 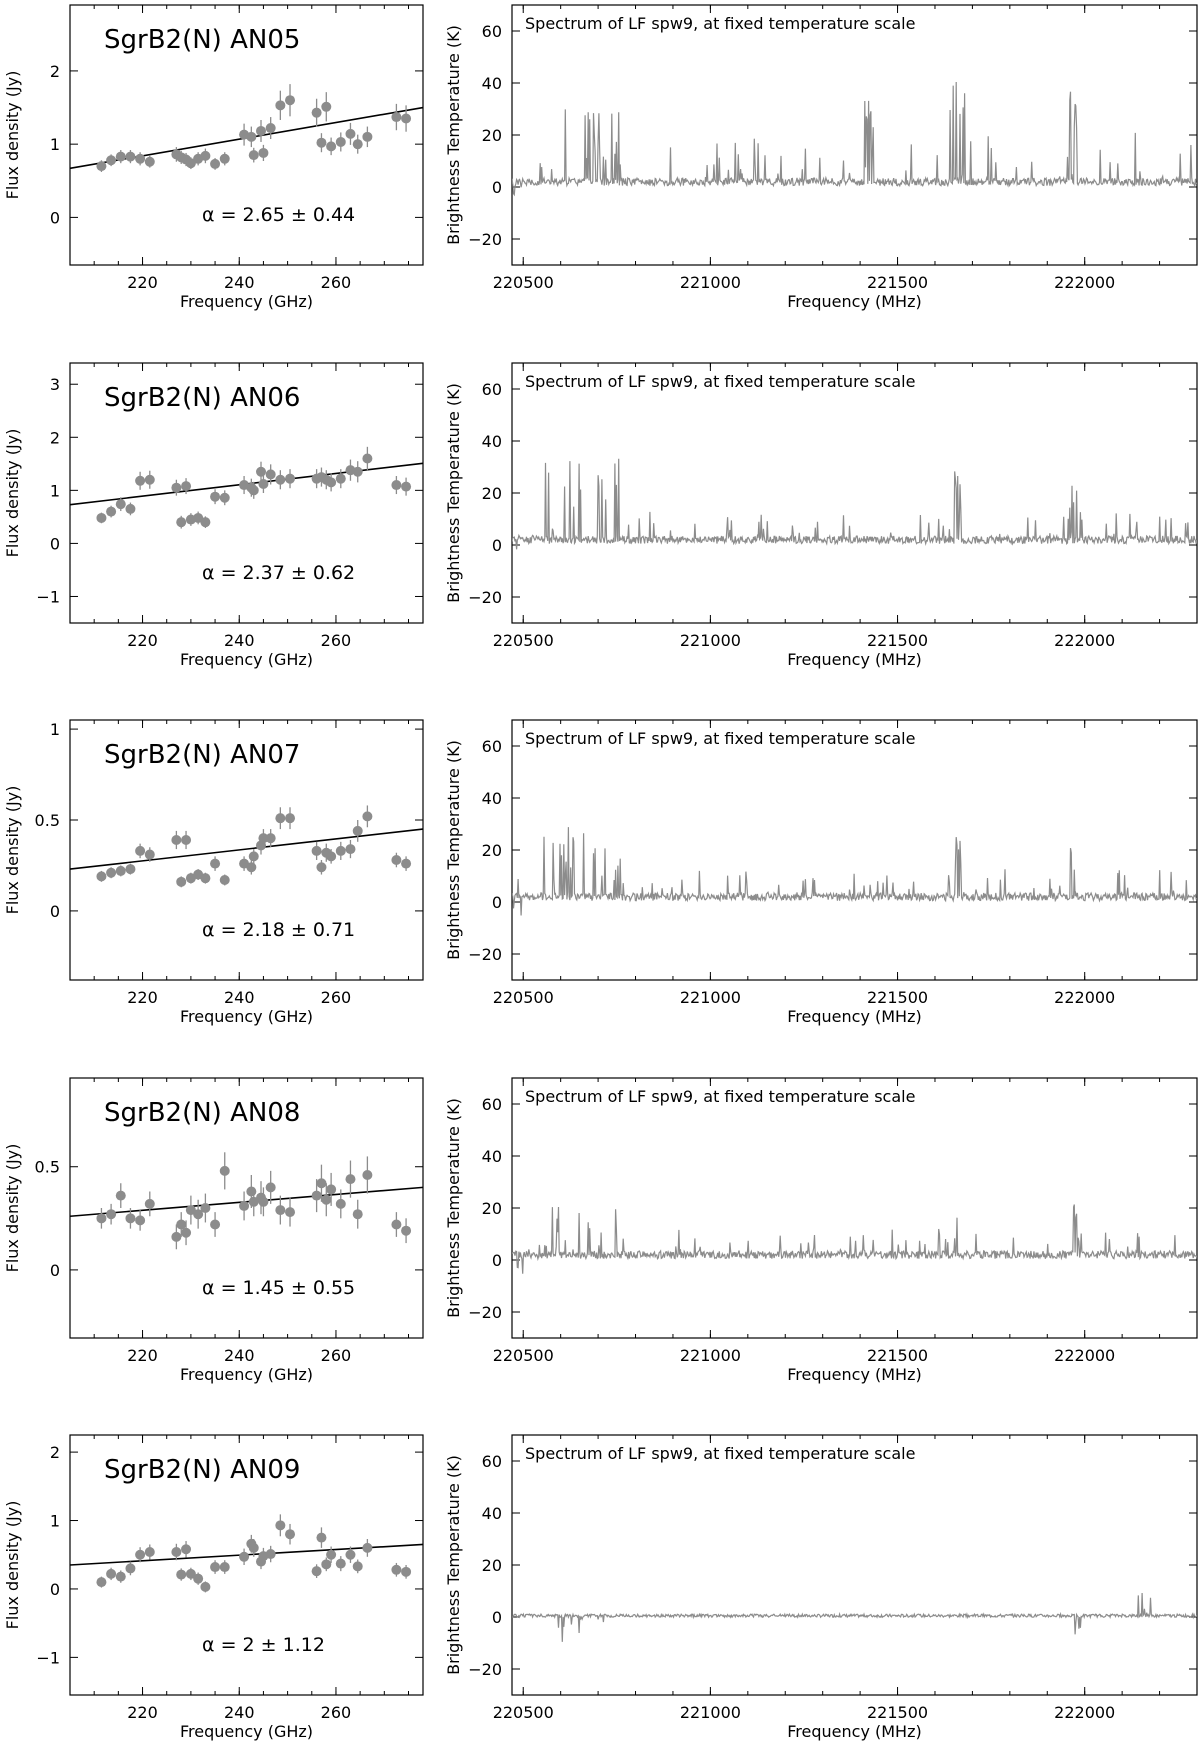 What do you see at coordinates (278, 930) in the screenshot?
I see `alpha-annotation: α = 2.18 ± 0.71` at bounding box center [278, 930].